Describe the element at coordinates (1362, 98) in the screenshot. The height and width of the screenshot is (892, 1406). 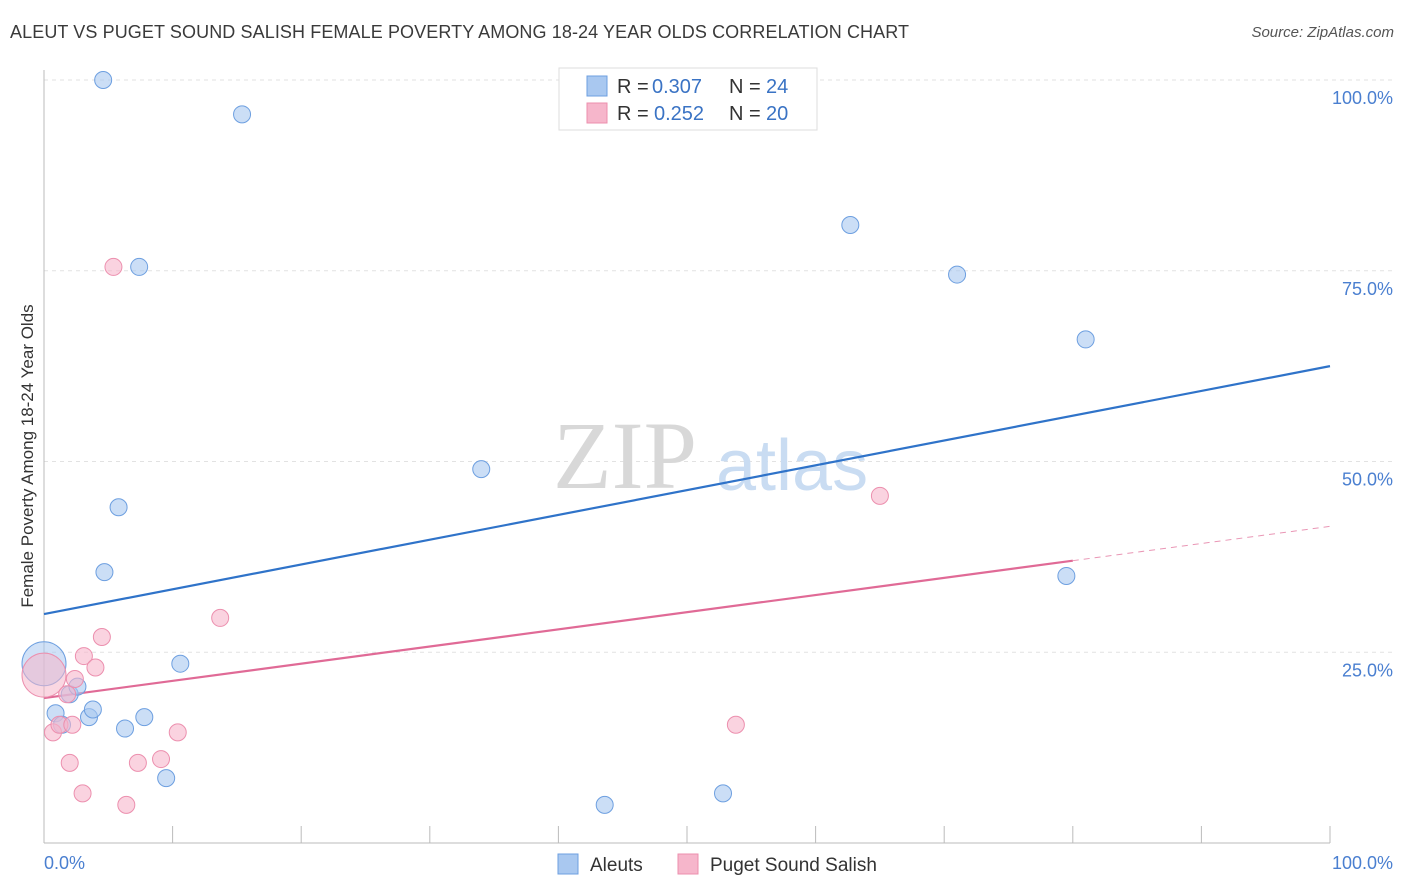
I see `y-tick-label: 100.0%` at that location.